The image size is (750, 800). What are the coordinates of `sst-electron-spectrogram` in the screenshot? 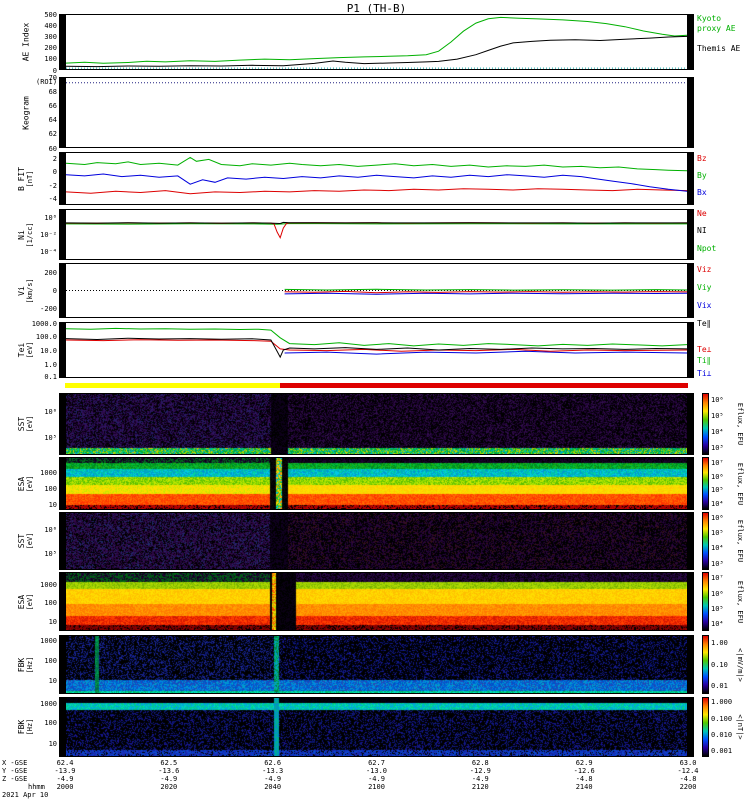 It's located at (376, 541).